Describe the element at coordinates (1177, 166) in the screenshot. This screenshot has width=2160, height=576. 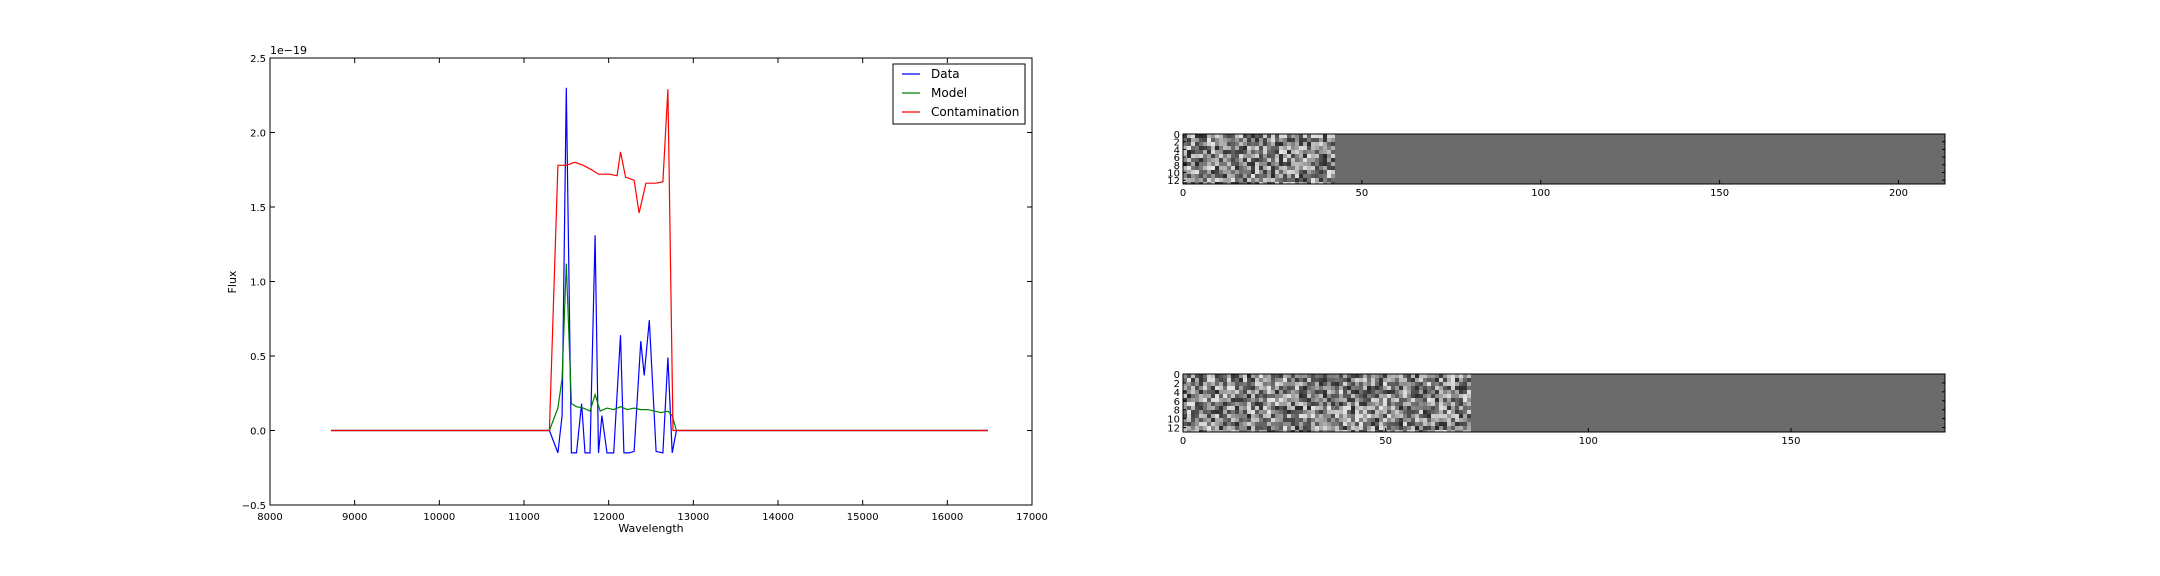
I see `heatmap-y-tick-label: 8` at that location.